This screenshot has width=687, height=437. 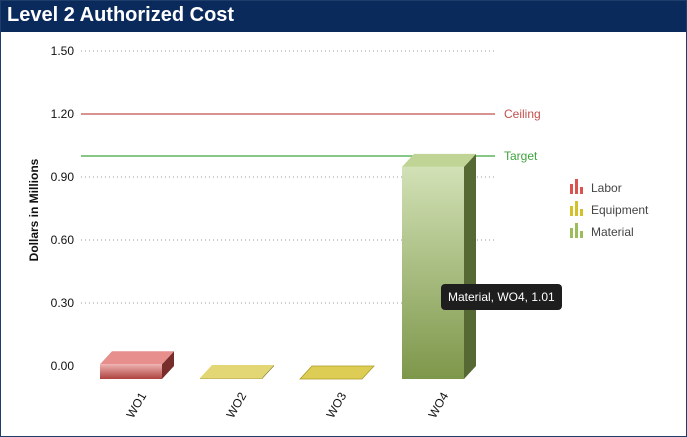 What do you see at coordinates (63, 114) in the screenshot?
I see `y-tick-label: 1.20` at bounding box center [63, 114].